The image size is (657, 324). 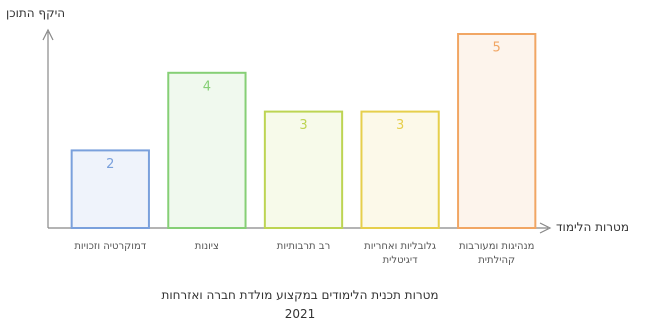 I want to click on x-tick-label: דמוקרטיה וזכויות, so click(x=110, y=246).